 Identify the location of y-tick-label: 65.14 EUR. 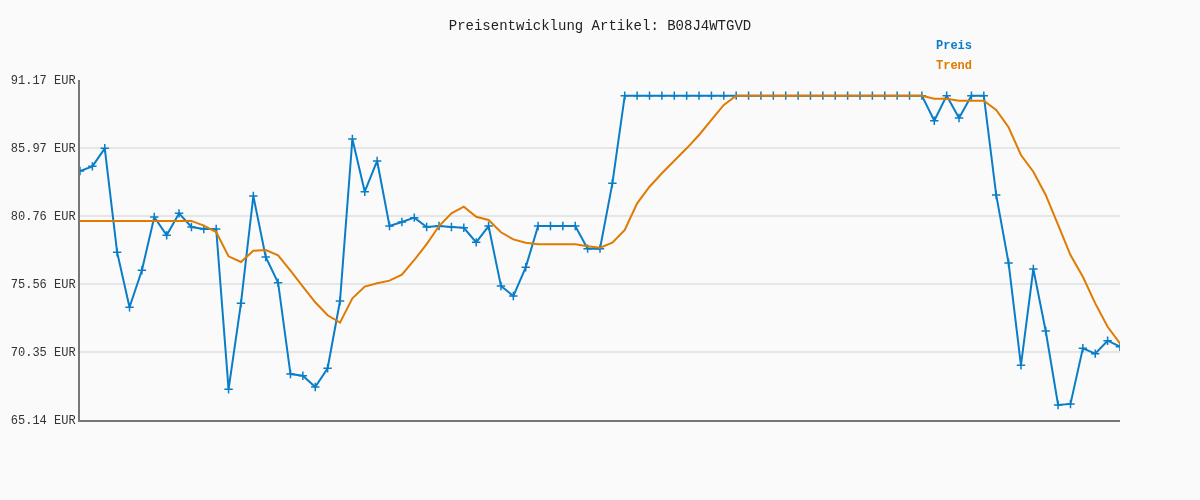
(43, 421).